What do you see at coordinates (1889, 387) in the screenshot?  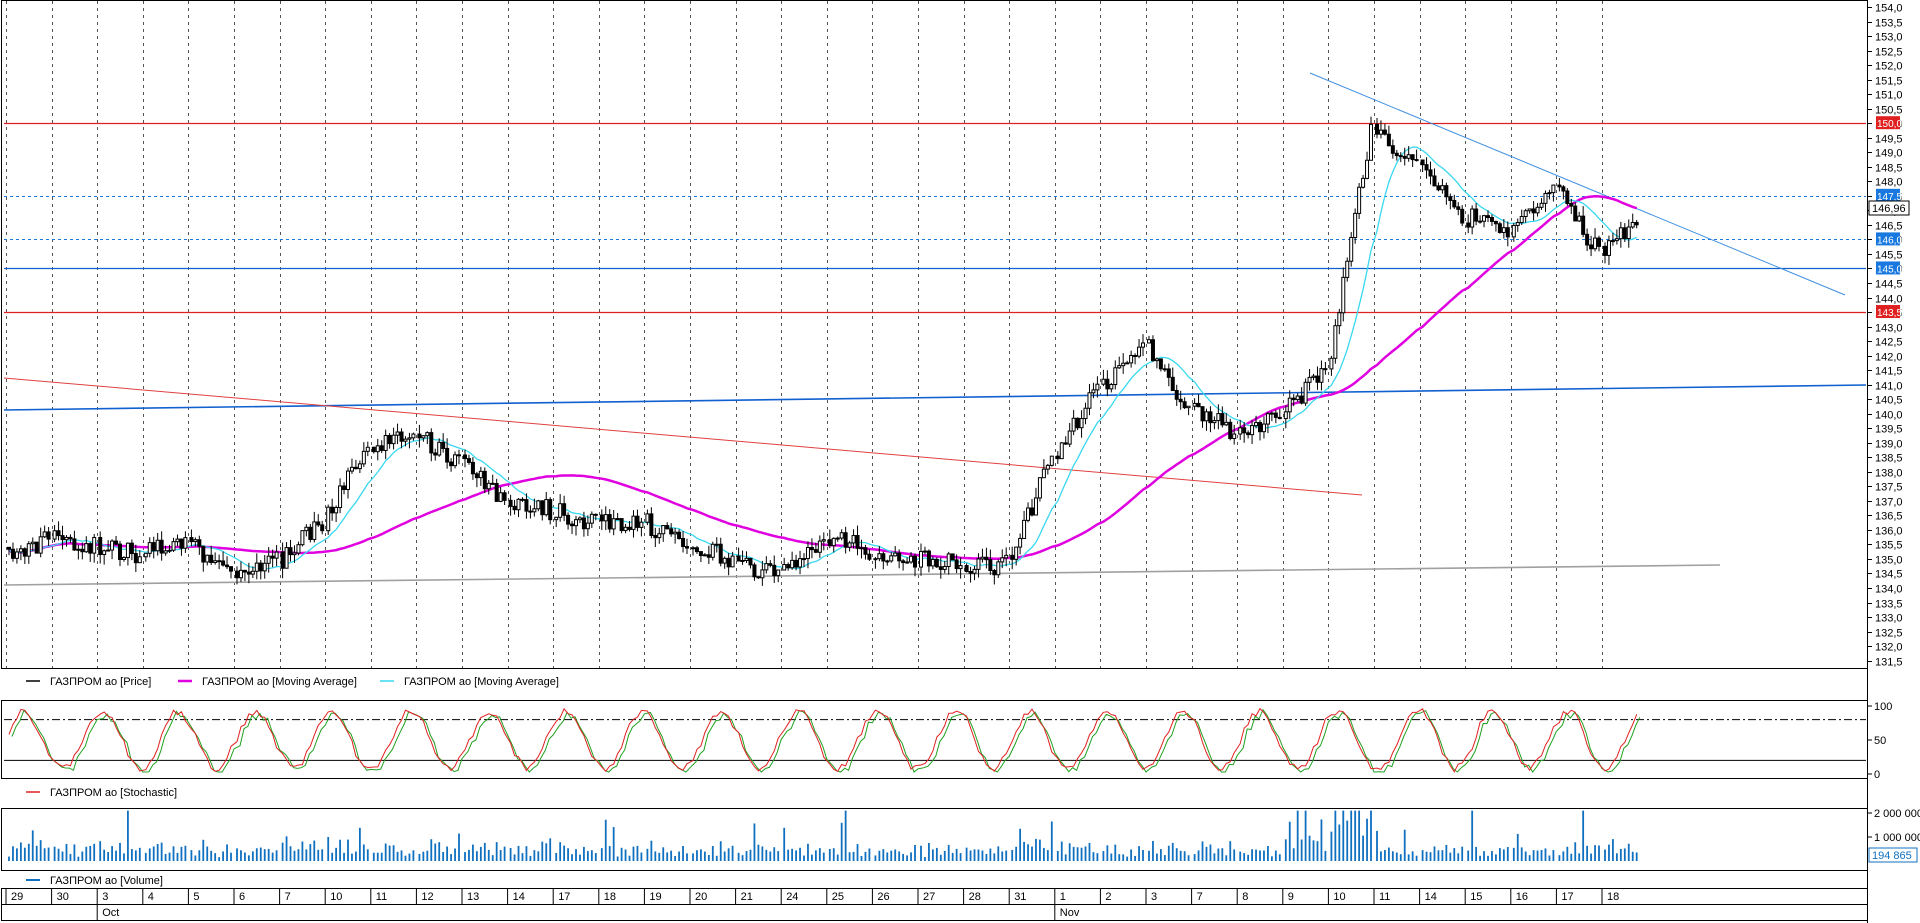 I see `price-tick-label: 141,0` at bounding box center [1889, 387].